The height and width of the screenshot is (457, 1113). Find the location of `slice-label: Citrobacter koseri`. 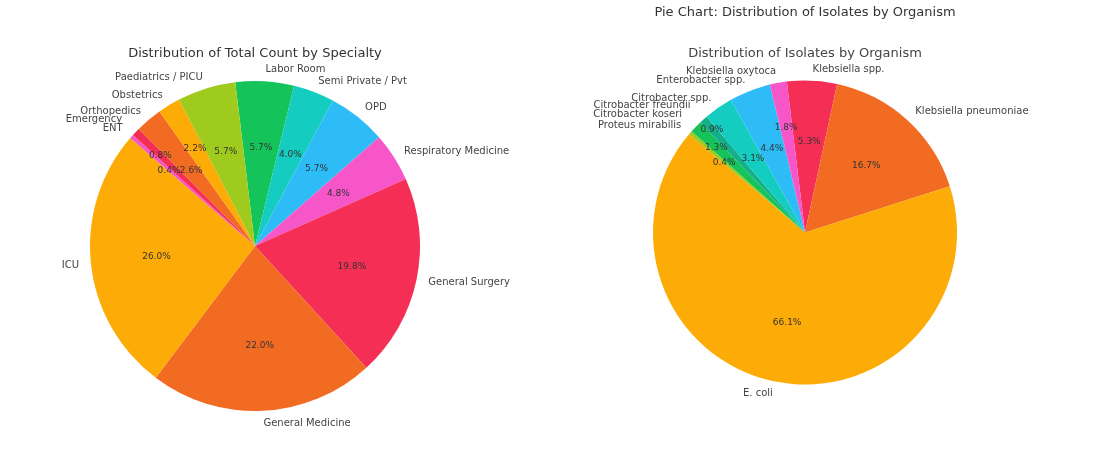

slice-label: Citrobacter koseri is located at coordinates (638, 113).